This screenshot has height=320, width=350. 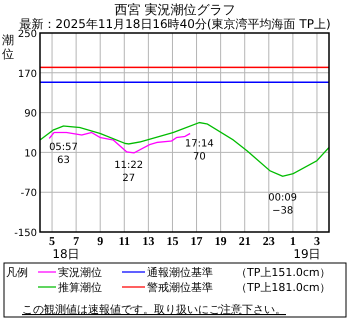 What do you see at coordinates (180, 272) in the screenshot?
I see `legend-label: 通報潮位基準` at bounding box center [180, 272].